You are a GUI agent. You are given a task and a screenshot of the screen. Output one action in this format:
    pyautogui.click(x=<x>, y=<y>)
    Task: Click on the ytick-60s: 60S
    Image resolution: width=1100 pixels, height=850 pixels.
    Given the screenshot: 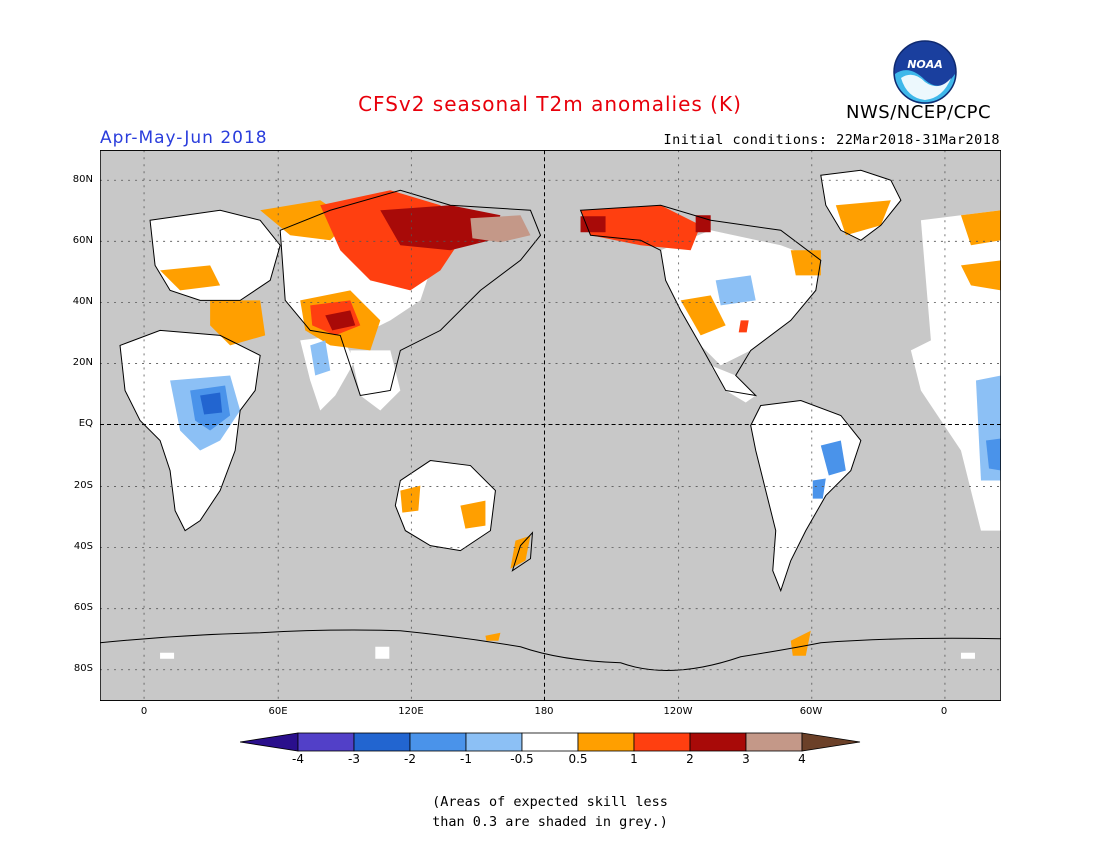 What is the action you would take?
    pyautogui.click(x=83, y=607)
    